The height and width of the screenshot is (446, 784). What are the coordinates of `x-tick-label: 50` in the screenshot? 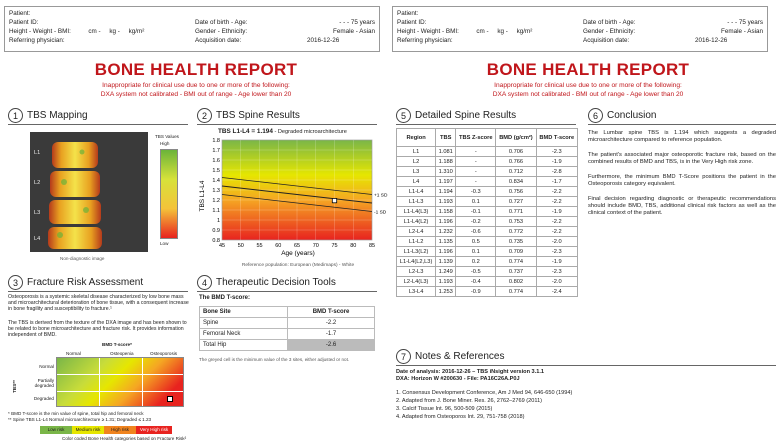 It's located at (241, 246).